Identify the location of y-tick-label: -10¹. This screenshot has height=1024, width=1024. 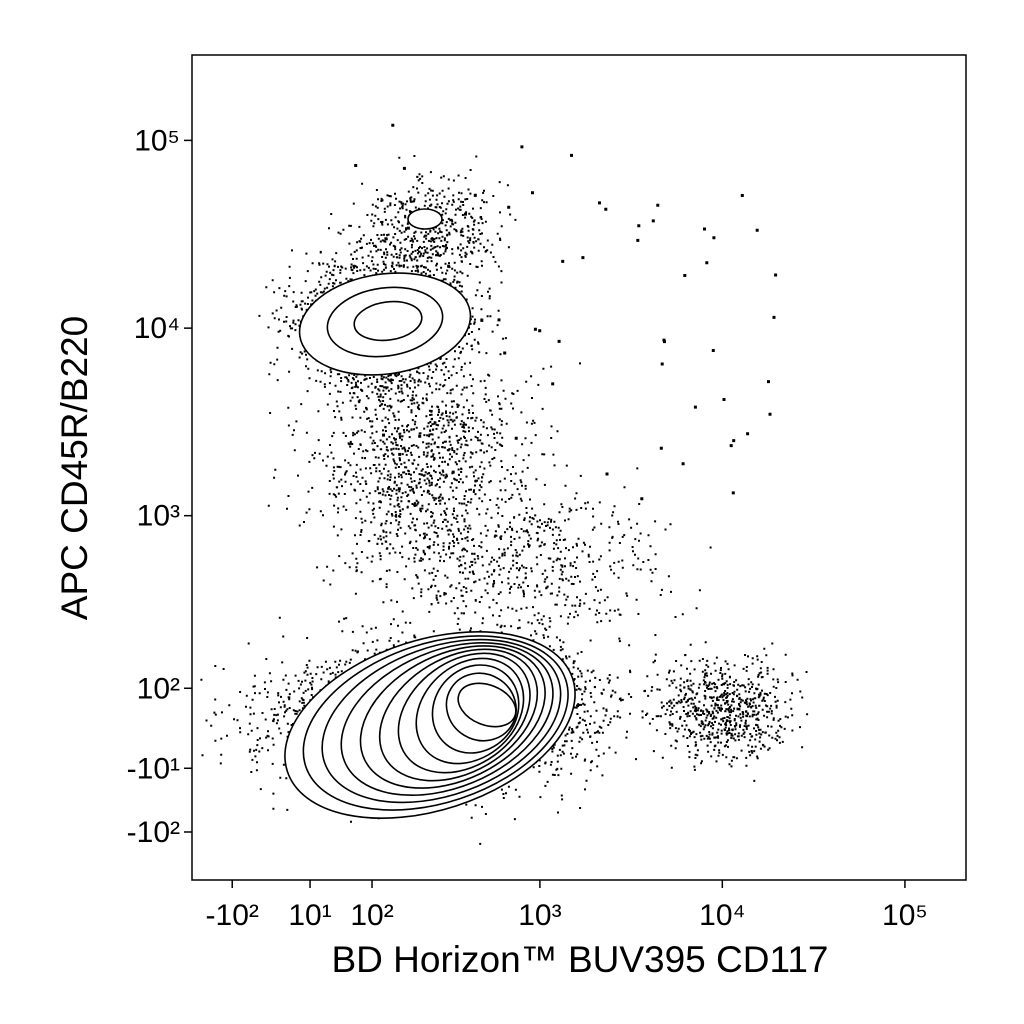
(153, 768).